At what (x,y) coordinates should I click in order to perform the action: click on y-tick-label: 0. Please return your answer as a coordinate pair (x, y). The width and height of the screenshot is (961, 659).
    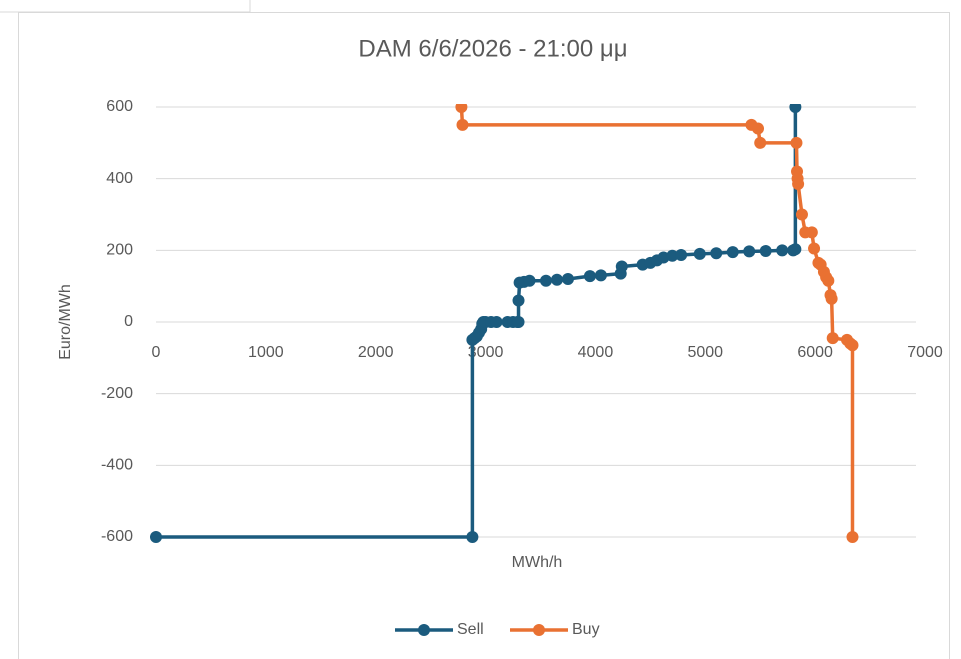
    Looking at the image, I should click on (128, 321).